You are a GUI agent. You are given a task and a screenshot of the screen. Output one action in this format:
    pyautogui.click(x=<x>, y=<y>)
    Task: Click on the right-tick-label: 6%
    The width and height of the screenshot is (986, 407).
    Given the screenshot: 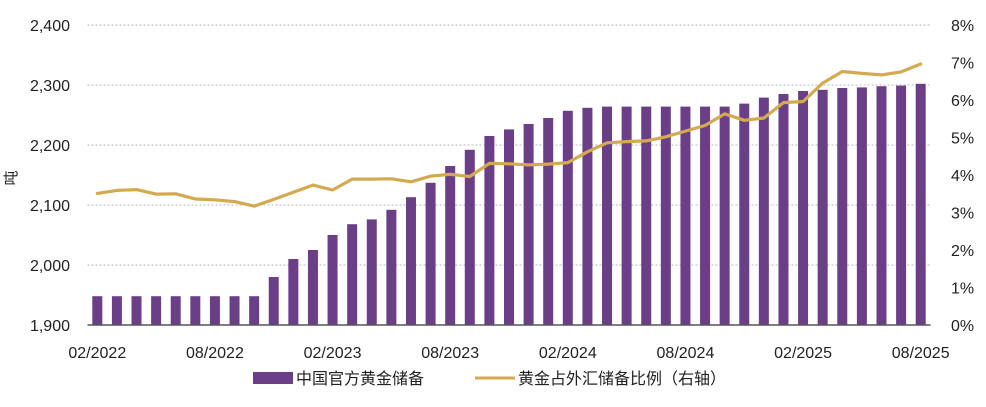 What is the action you would take?
    pyautogui.click(x=962, y=101)
    